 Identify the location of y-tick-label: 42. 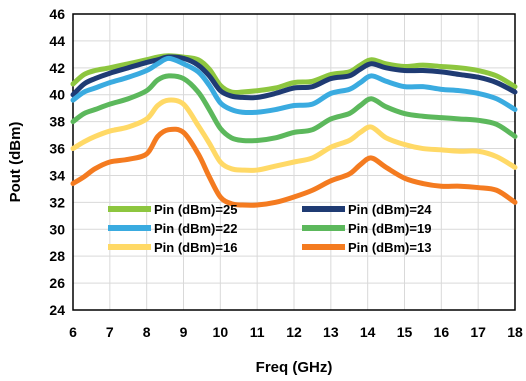
(57, 68).